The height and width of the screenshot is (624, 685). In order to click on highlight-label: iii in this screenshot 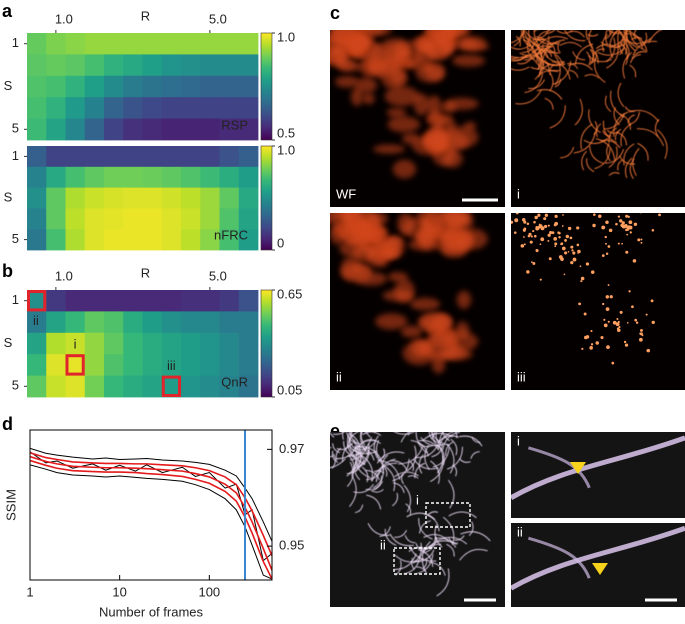, I will do `click(171, 365)`.